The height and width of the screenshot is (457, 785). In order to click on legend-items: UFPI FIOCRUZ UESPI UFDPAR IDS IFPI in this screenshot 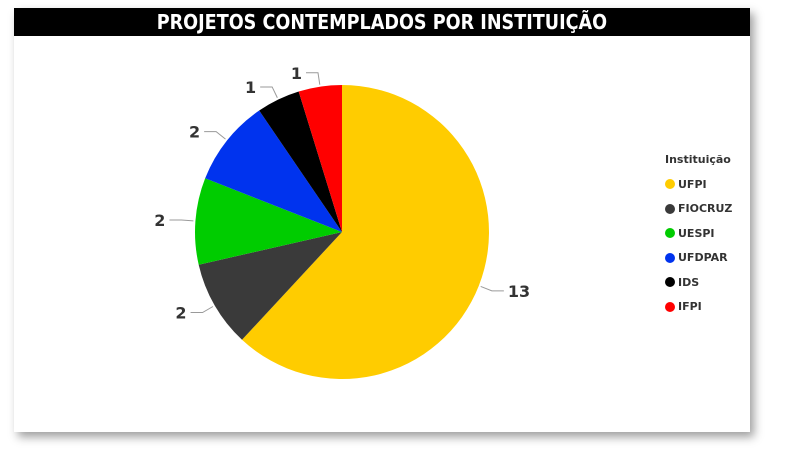, I will do `click(698, 245)`.